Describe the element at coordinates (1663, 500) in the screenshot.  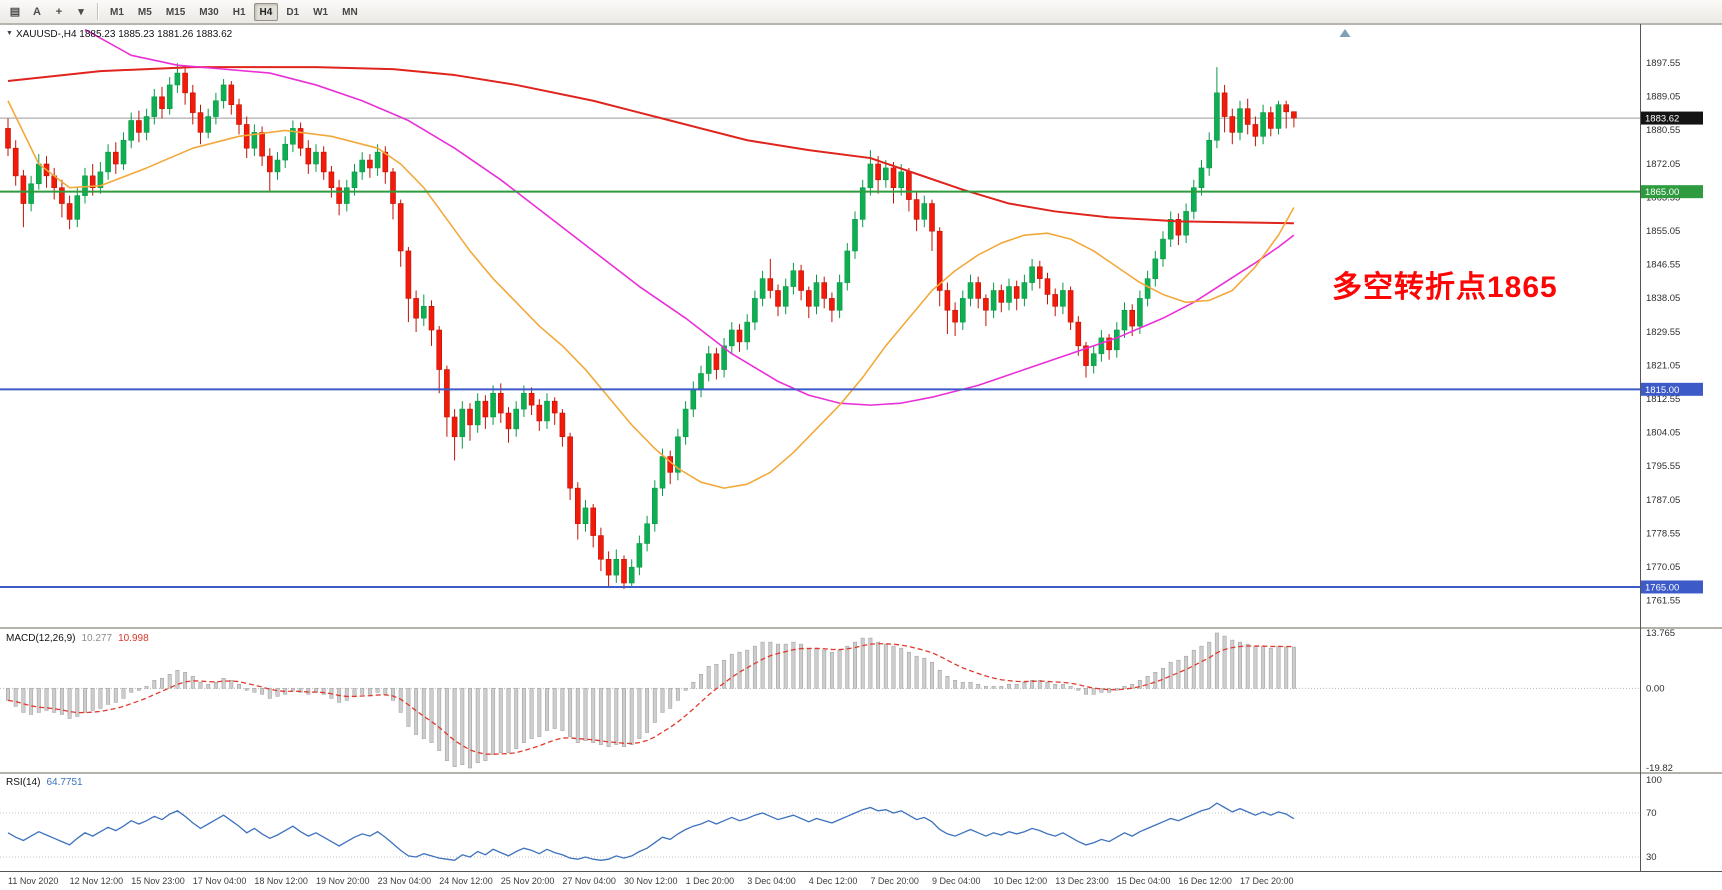
I see `svg-text: 1787.05` at that location.